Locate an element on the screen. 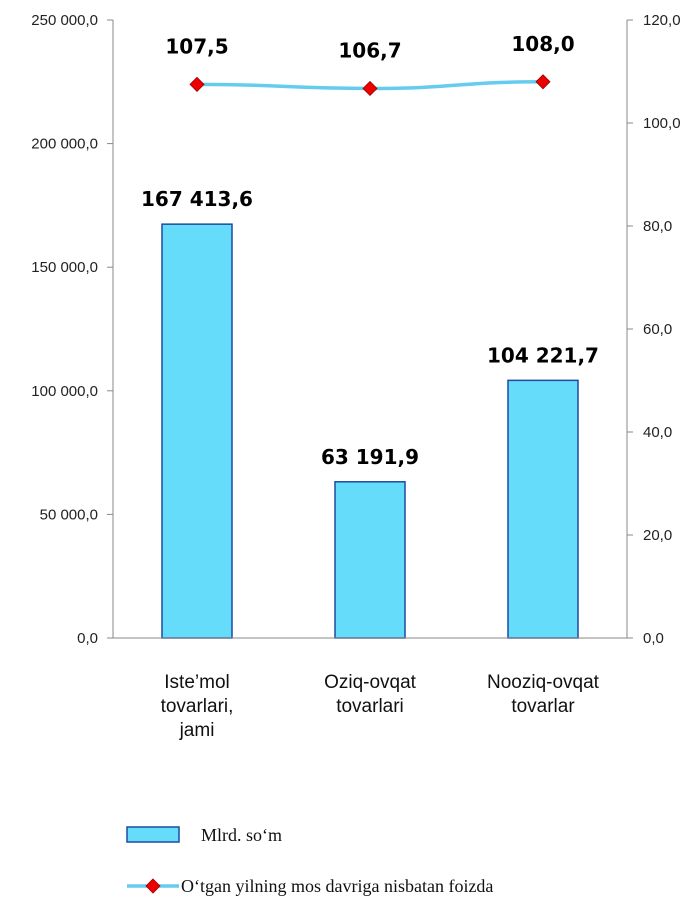  right-tick-label: 100,0 is located at coordinates (662, 123).